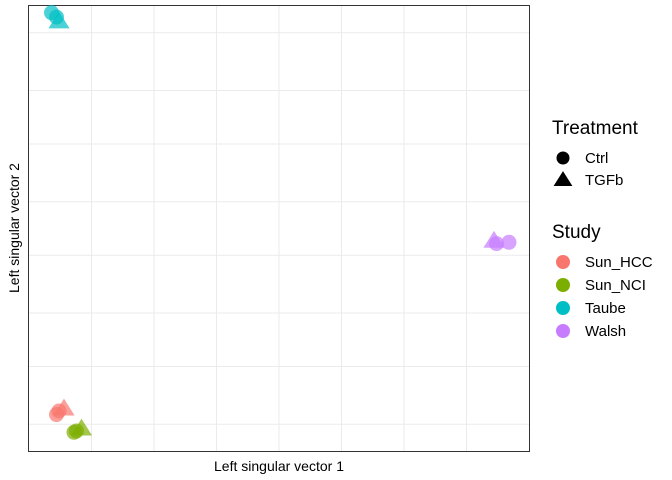  I want to click on y-axis-title: Left singular vector 2, so click(14, 228).